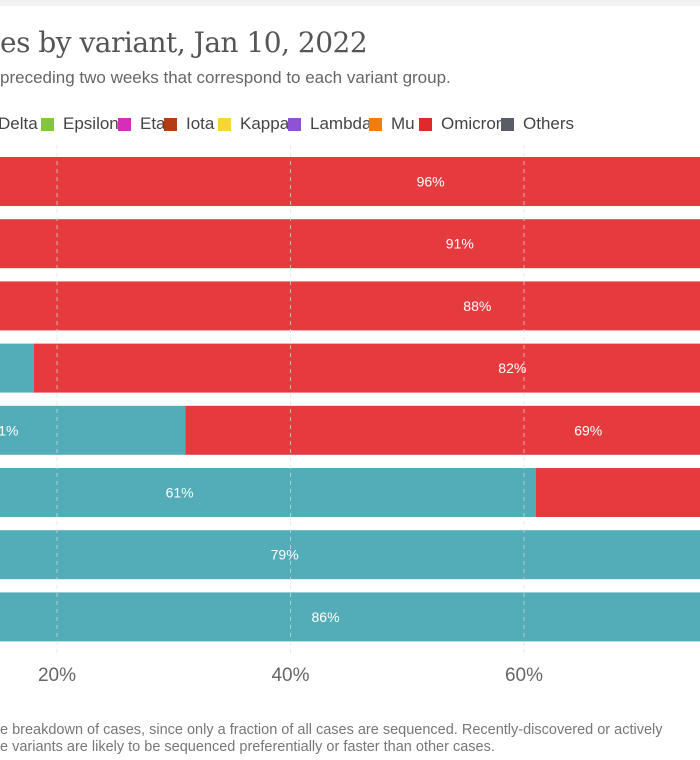 This screenshot has width=700, height=760. What do you see at coordinates (588, 430) in the screenshot?
I see `bar-data-label: 69%` at bounding box center [588, 430].